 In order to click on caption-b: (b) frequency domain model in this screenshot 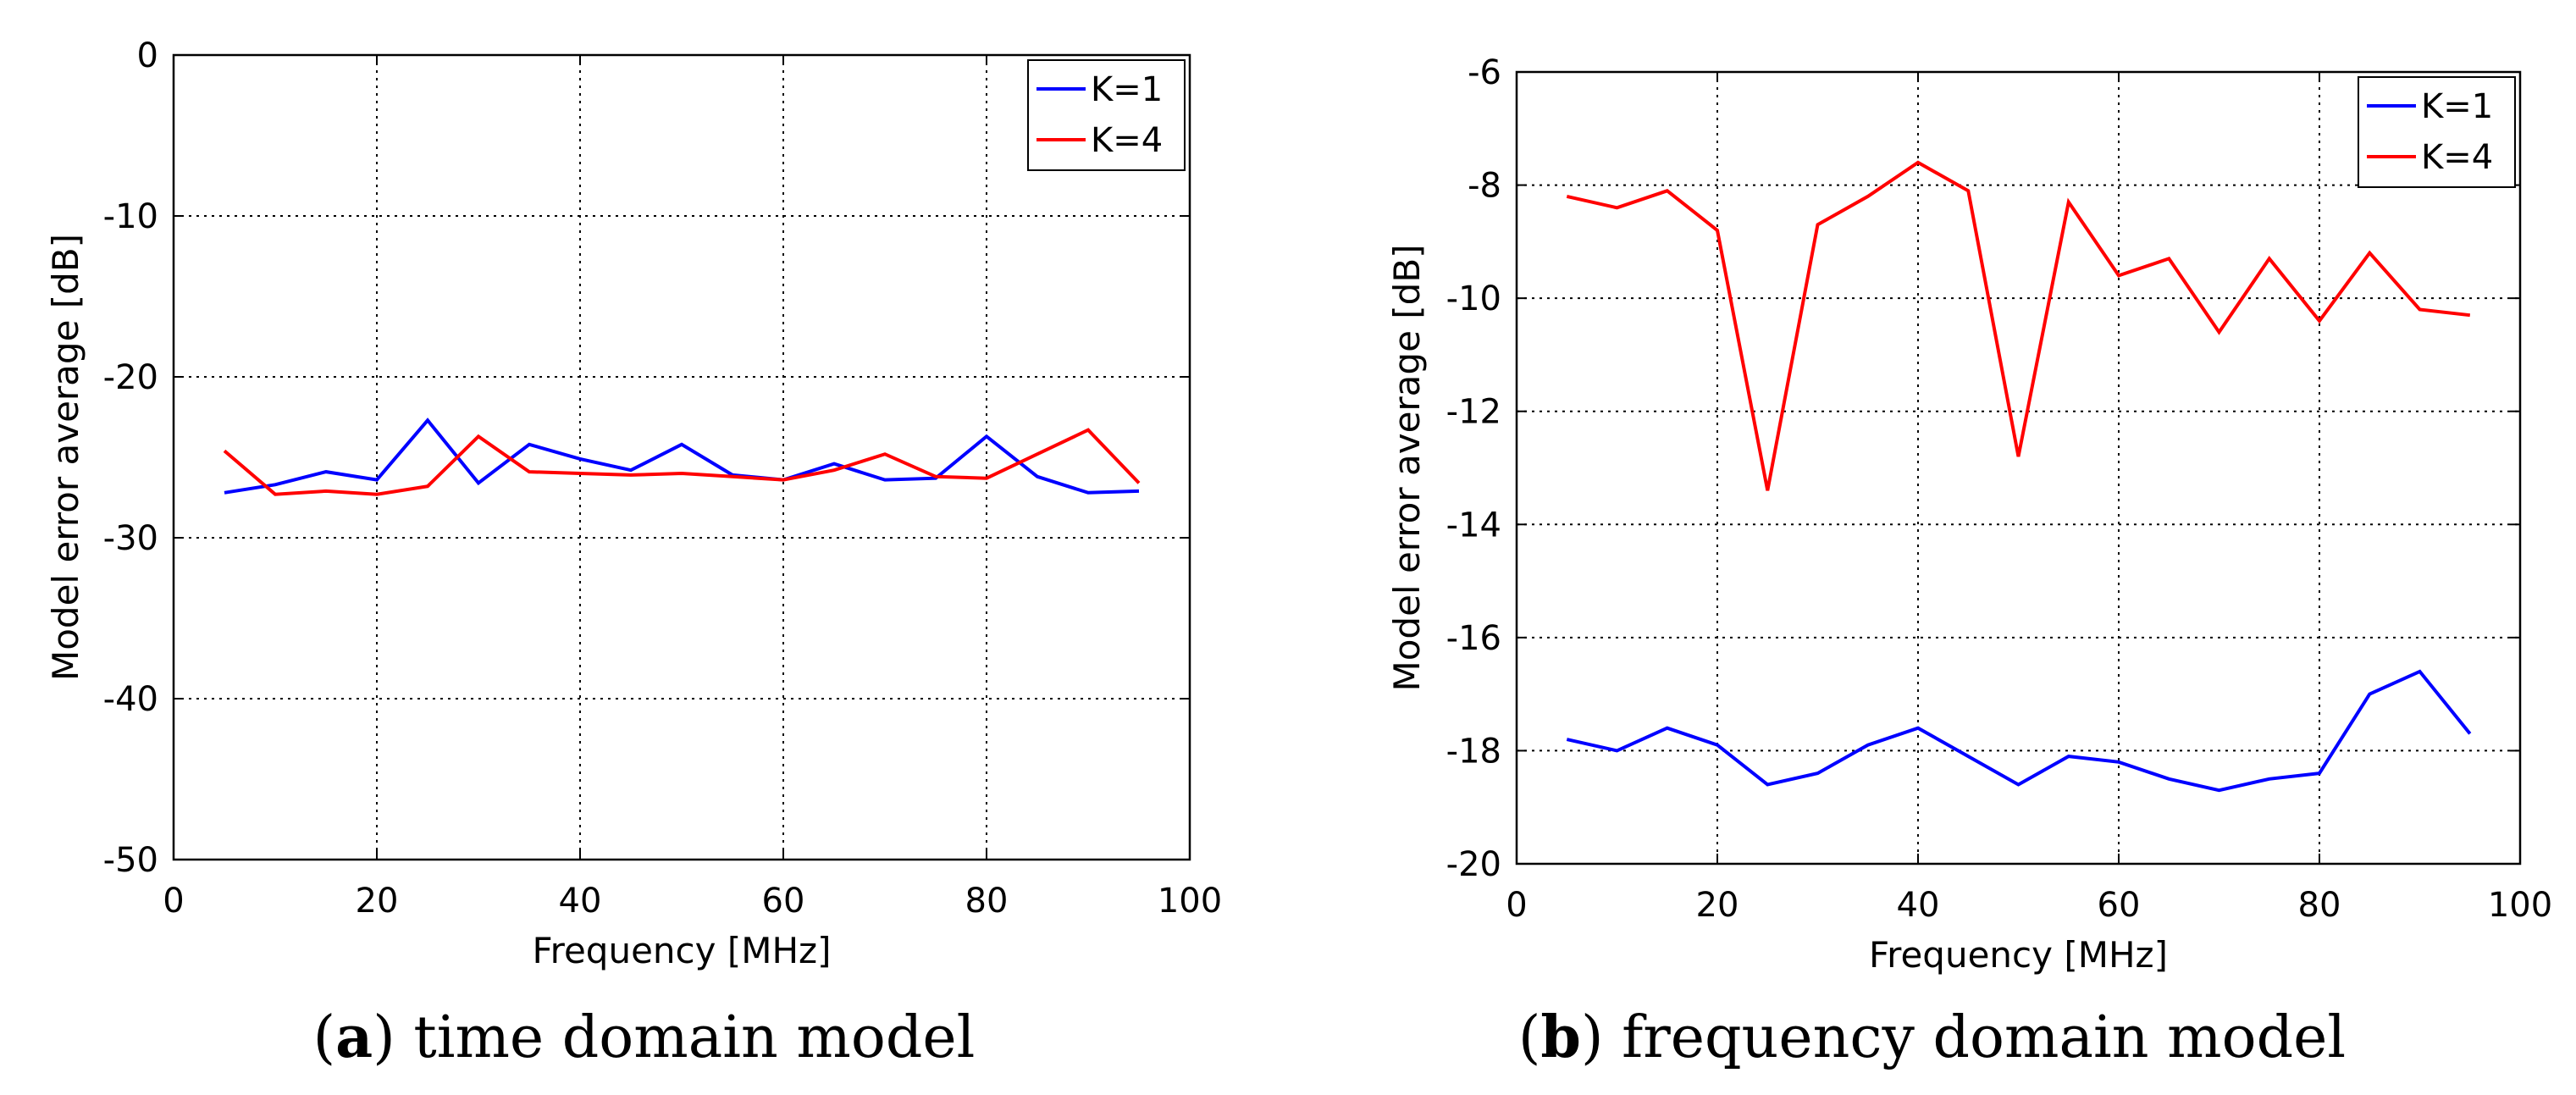, I will do `click(1932, 1037)`.